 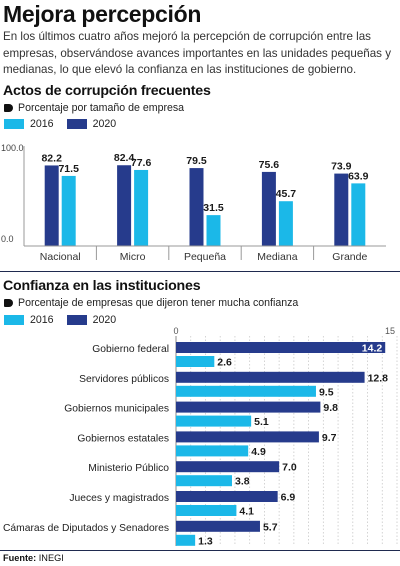 What do you see at coordinates (116, 409) in the screenshot?
I see `category-label: Gobiernos municipales` at bounding box center [116, 409].